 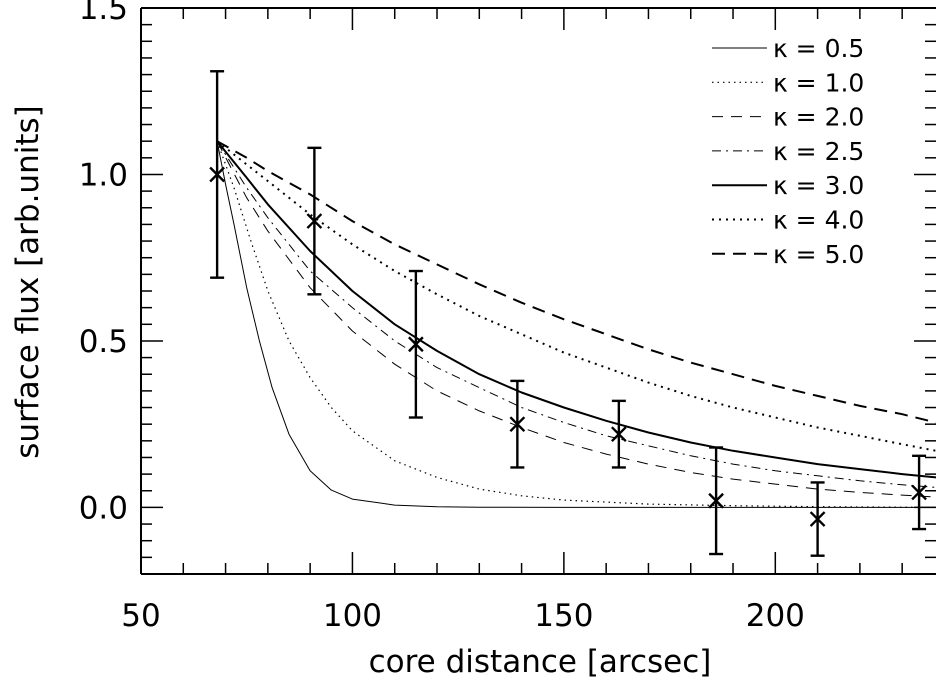 I want to click on legend-label: κ = 5.0, so click(x=818, y=254).